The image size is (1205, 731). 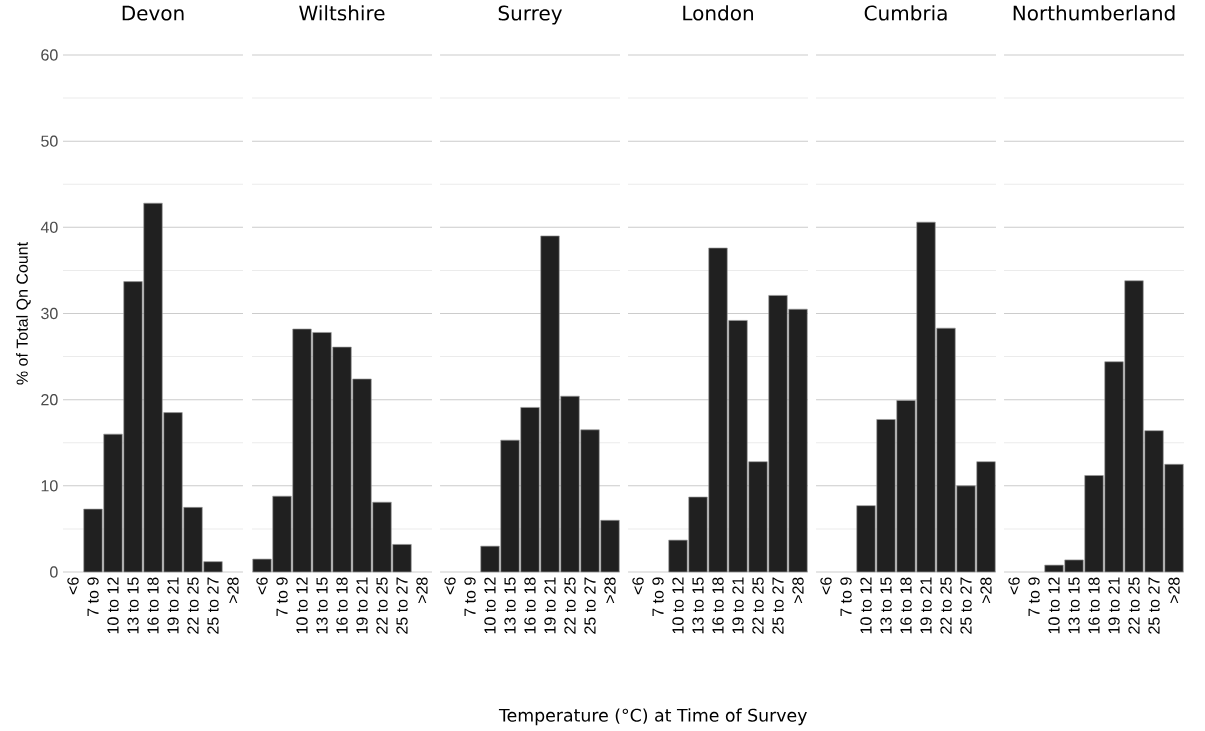 I want to click on chart-title: Cumbria, so click(x=905, y=13).